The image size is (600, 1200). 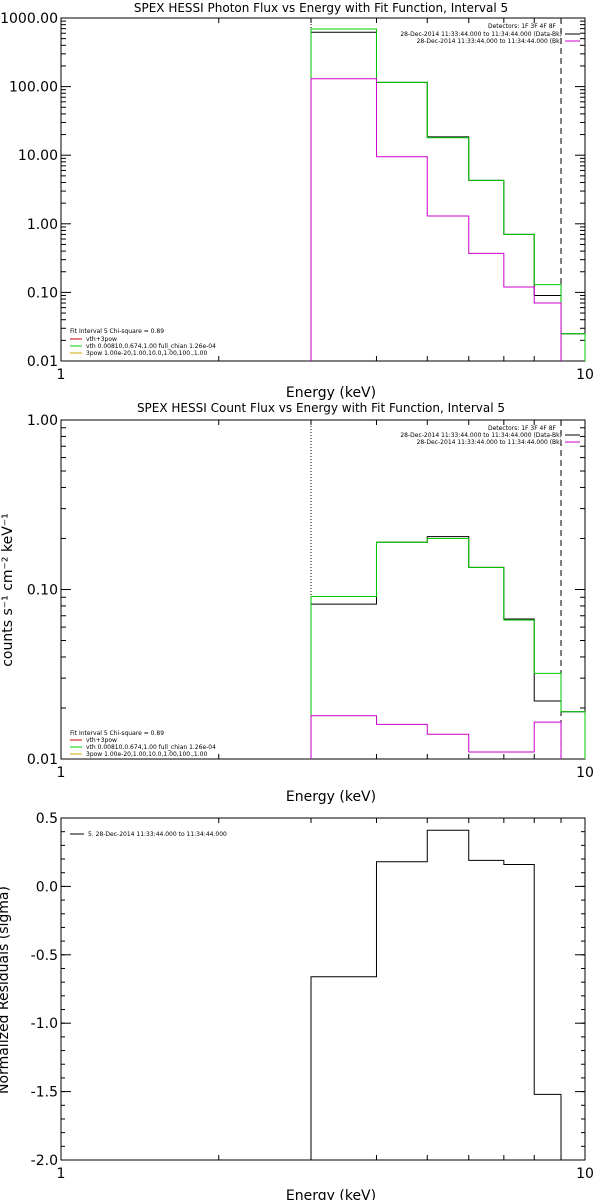 I want to click on series-line-residuals, so click(x=436, y=994).